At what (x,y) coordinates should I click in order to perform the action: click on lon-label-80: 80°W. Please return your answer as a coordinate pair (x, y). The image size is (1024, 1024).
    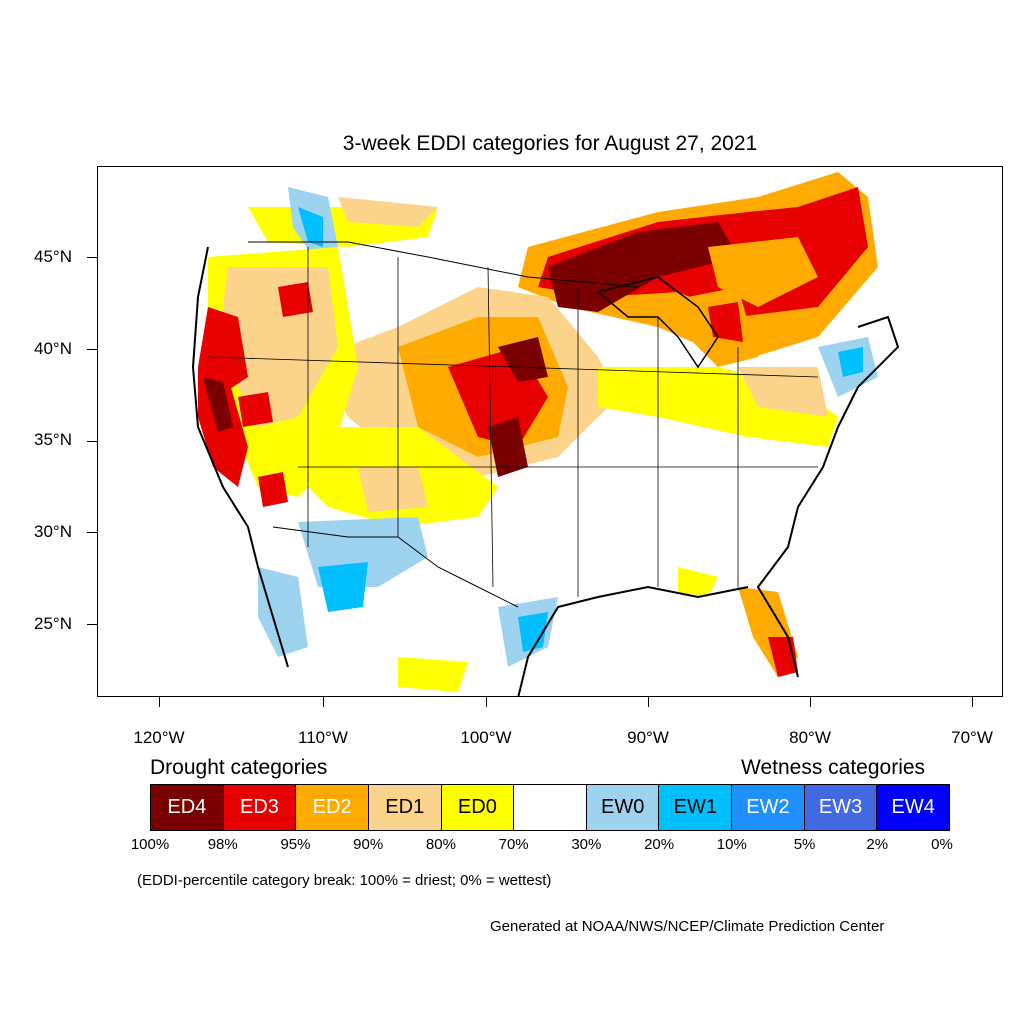
    Looking at the image, I should click on (810, 737).